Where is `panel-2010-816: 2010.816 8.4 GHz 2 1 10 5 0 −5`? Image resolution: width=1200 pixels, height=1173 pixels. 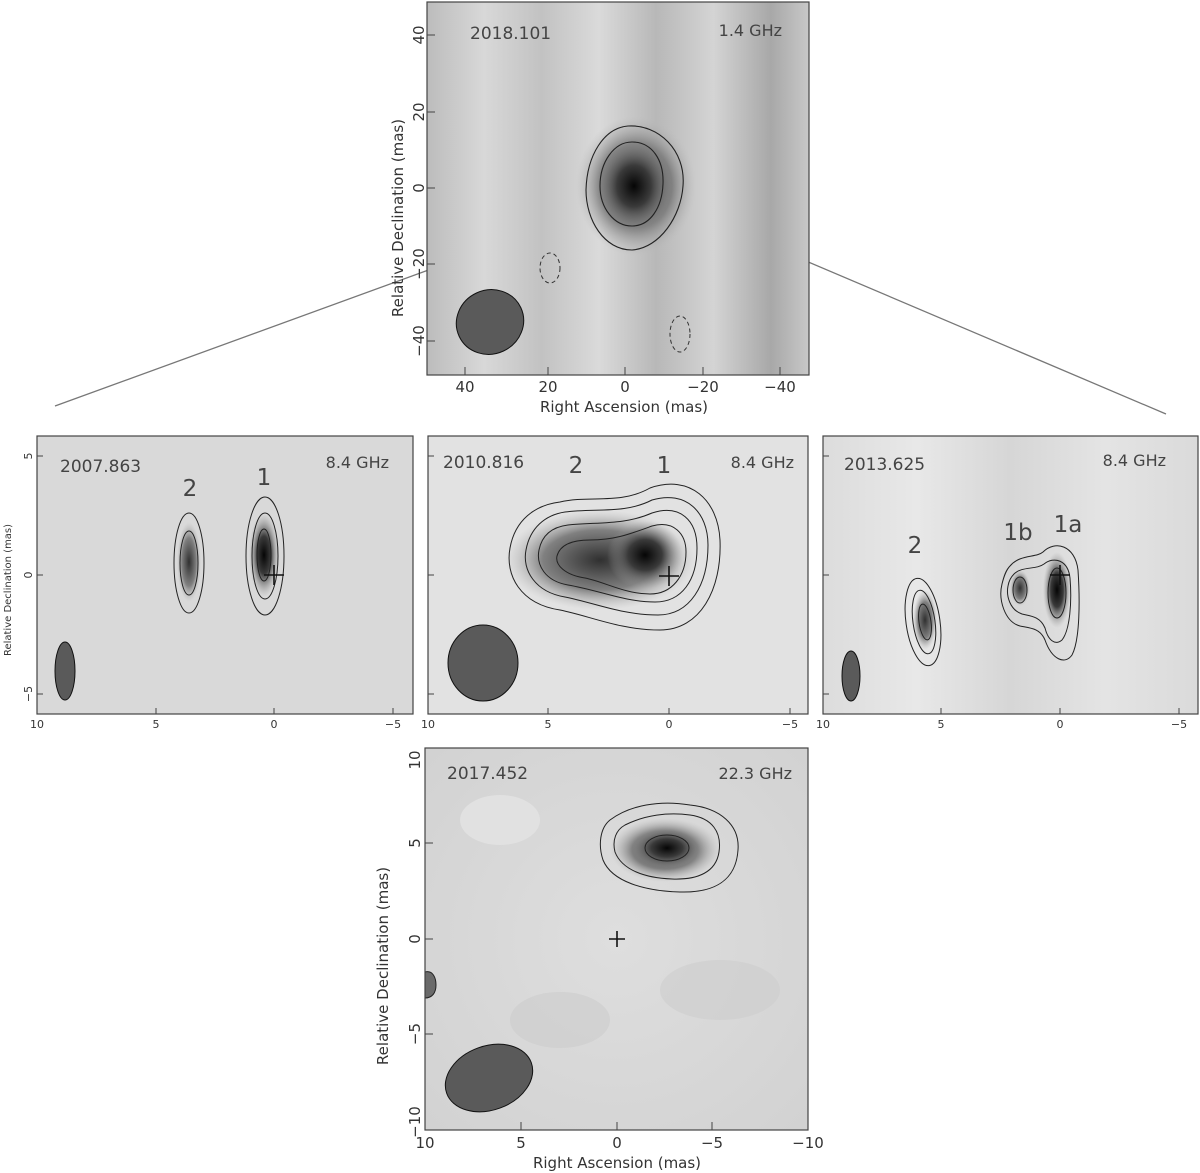 panel-2010-816: 2010.816 8.4 GHz 2 1 10 5 0 −5 is located at coordinates (615, 583).